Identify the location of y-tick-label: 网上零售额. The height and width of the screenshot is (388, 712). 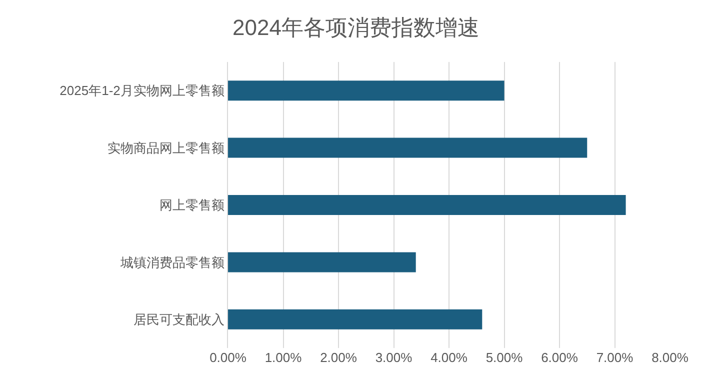
(191, 205).